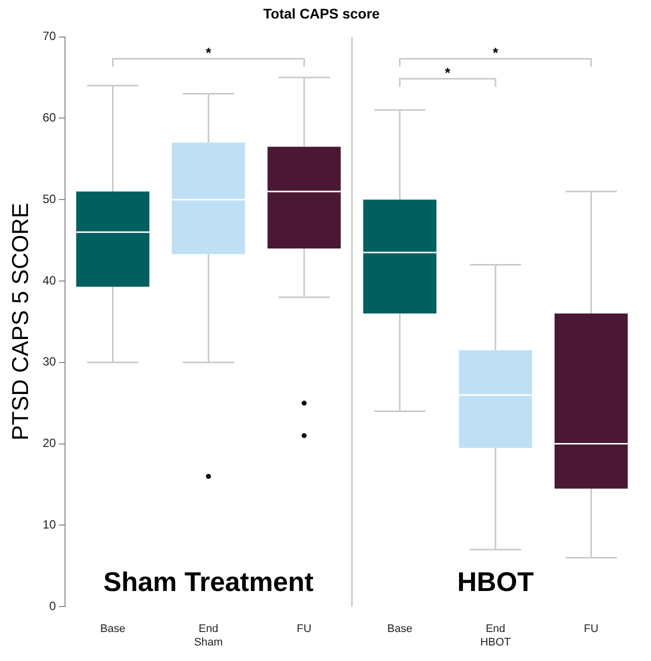 This screenshot has height=661, width=651. What do you see at coordinates (208, 635) in the screenshot?
I see `x-tick-label: End Sham` at bounding box center [208, 635].